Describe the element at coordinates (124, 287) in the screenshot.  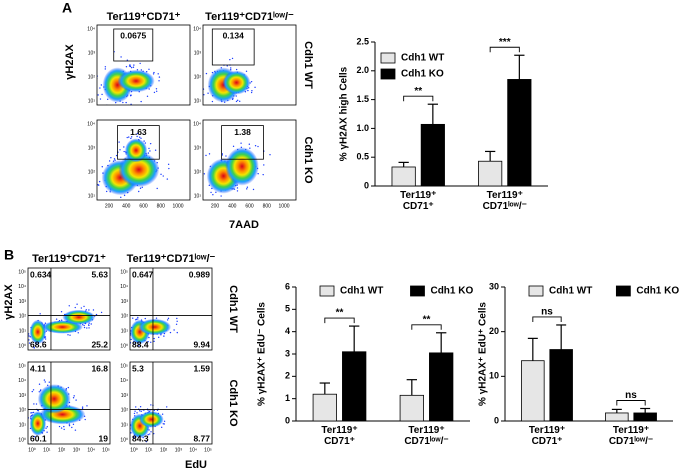
I see `flow-y-tick: 10⁴` at that location.